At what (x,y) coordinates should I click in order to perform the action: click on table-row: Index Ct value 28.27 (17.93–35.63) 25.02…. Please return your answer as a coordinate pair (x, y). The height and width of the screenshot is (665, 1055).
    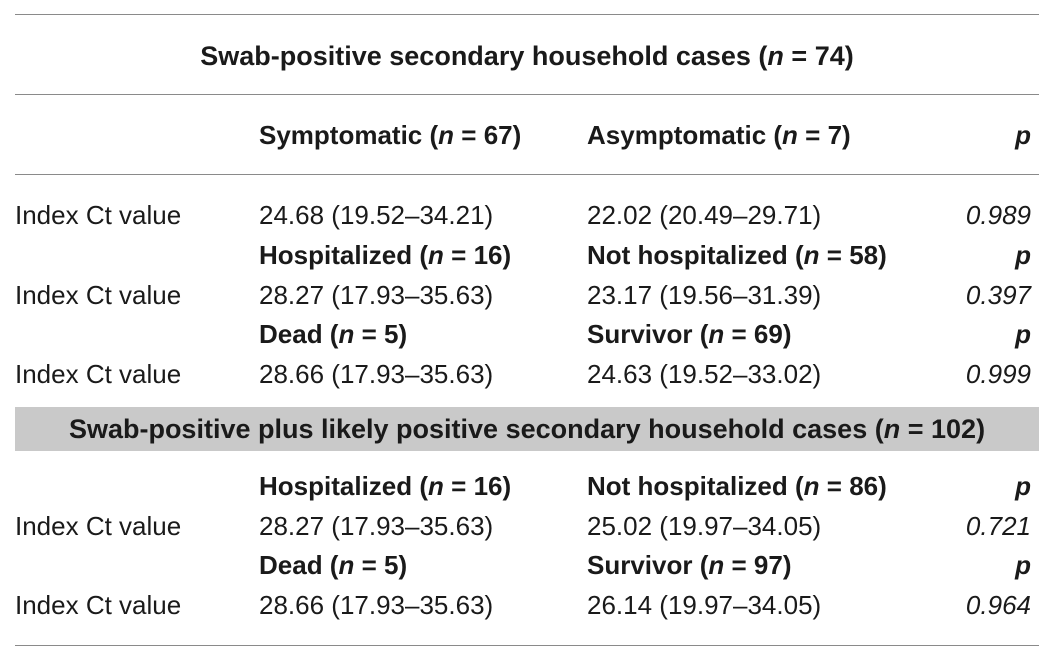
    Looking at the image, I should click on (527, 526).